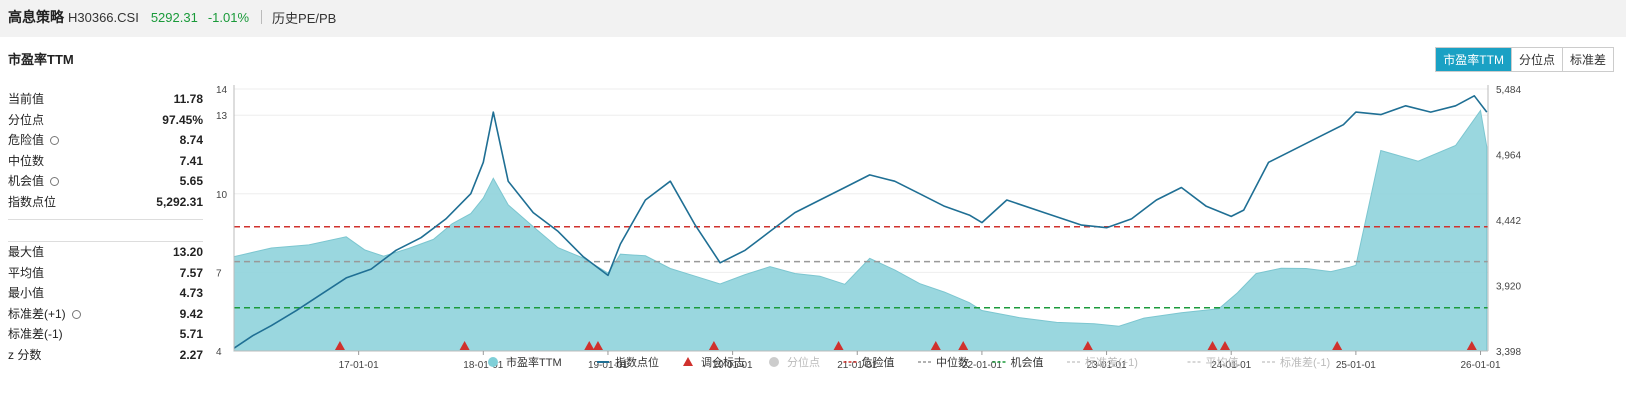  I want to click on x-tick-label: 26-01-01, so click(1481, 365).